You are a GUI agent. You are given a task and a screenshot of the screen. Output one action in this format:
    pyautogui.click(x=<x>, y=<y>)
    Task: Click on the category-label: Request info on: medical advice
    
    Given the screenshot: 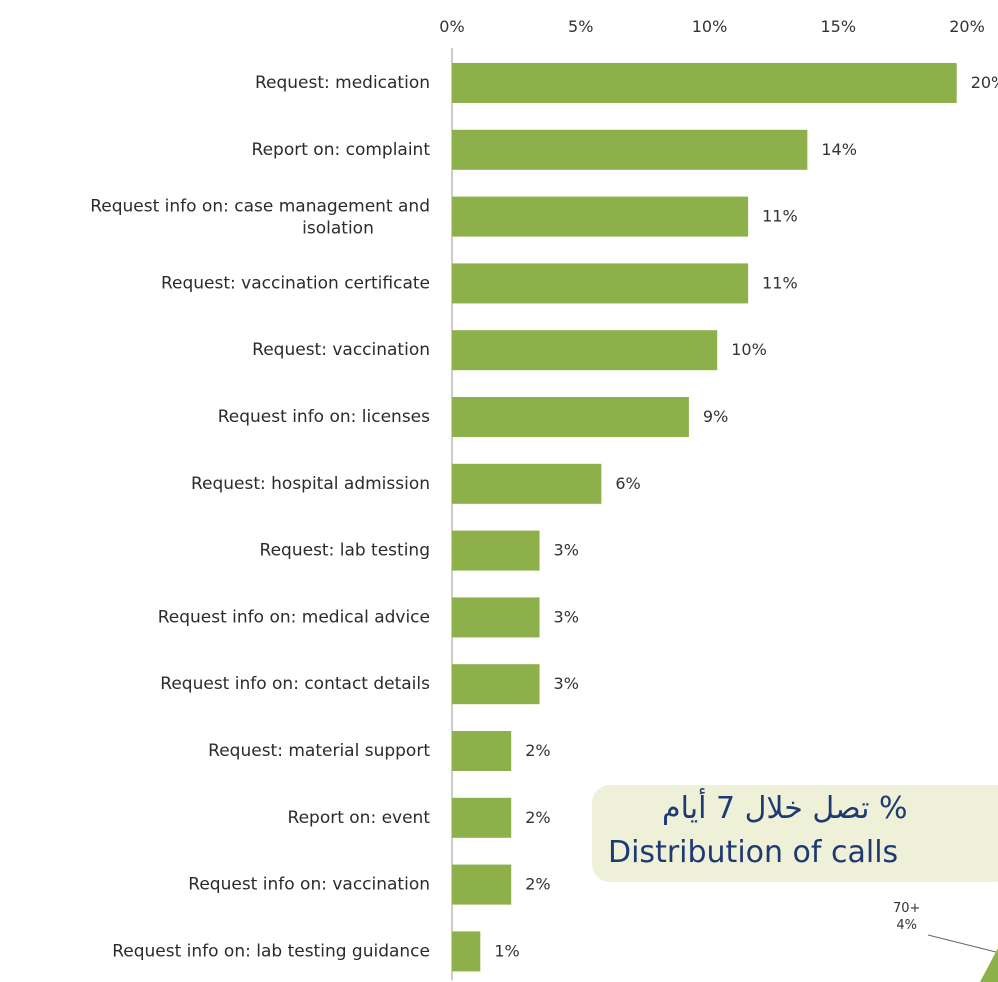 What is the action you would take?
    pyautogui.click(x=294, y=617)
    